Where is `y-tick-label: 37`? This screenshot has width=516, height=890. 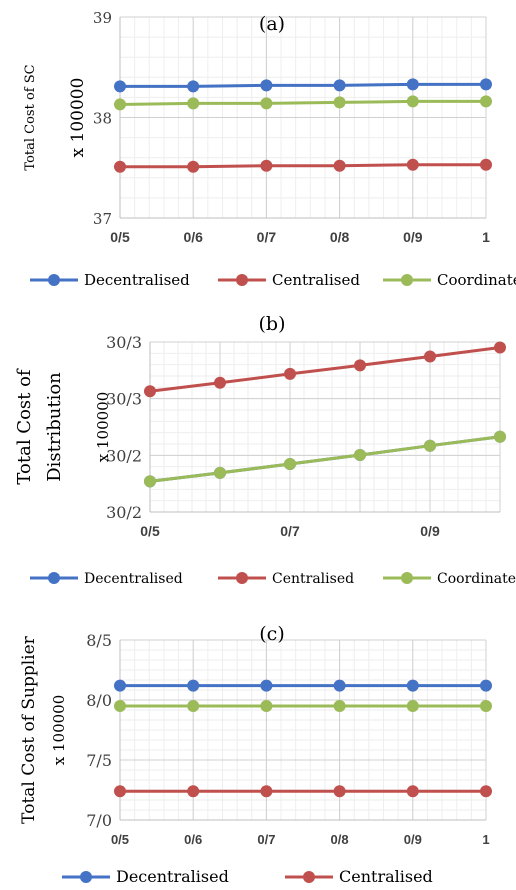 y-tick-label: 37 is located at coordinates (102, 219).